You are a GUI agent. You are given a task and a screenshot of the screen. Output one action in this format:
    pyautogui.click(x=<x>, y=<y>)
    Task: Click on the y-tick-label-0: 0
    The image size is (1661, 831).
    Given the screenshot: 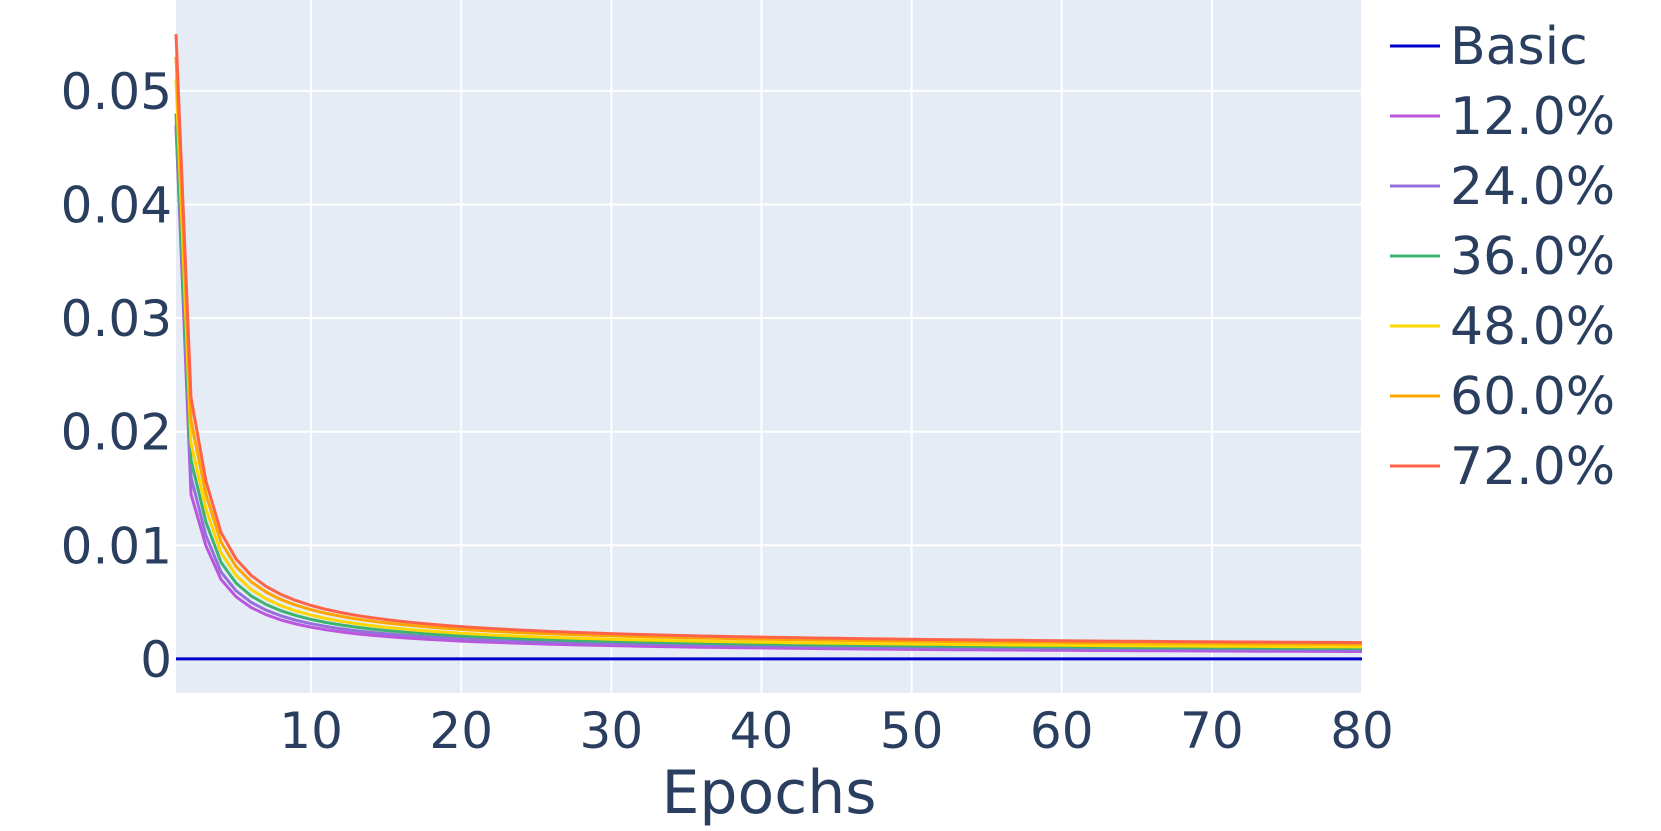 What is the action you would take?
    pyautogui.click(x=156, y=660)
    